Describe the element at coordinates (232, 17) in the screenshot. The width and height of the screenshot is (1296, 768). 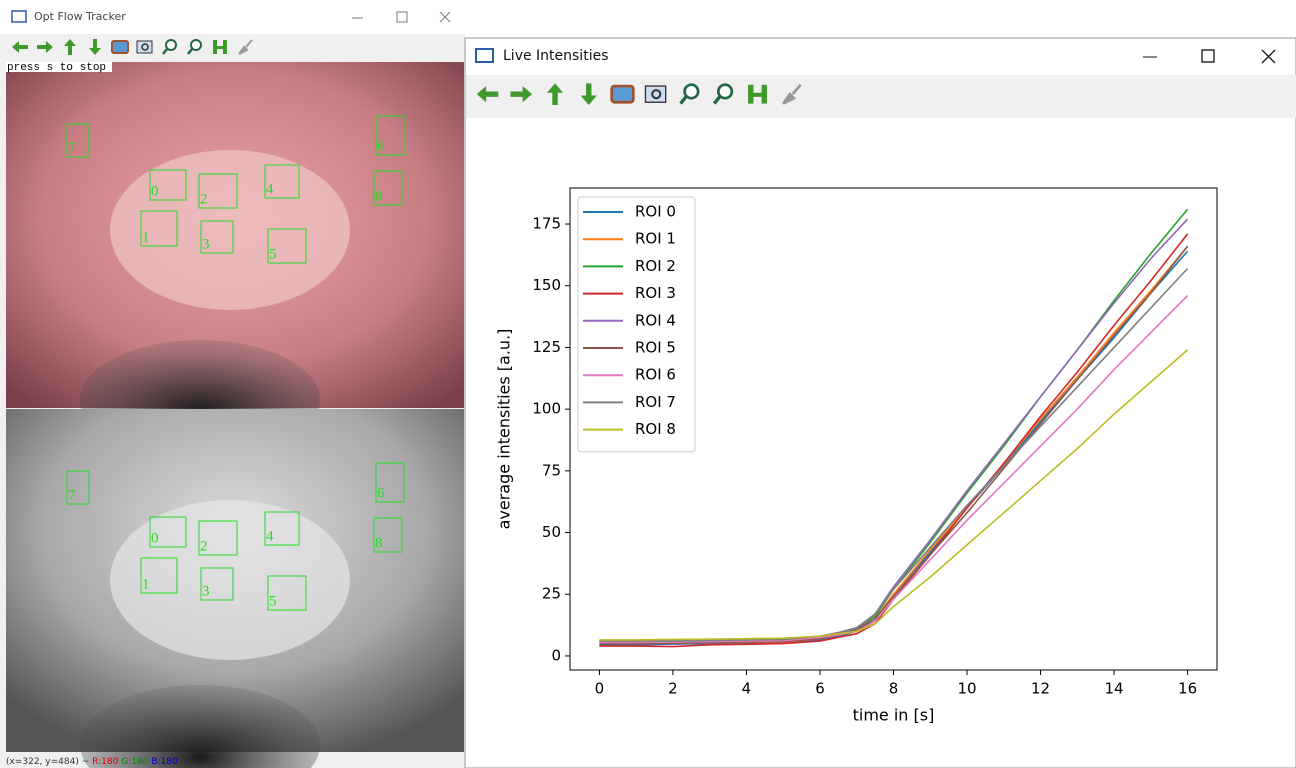
I see `left-title-bar` at that location.